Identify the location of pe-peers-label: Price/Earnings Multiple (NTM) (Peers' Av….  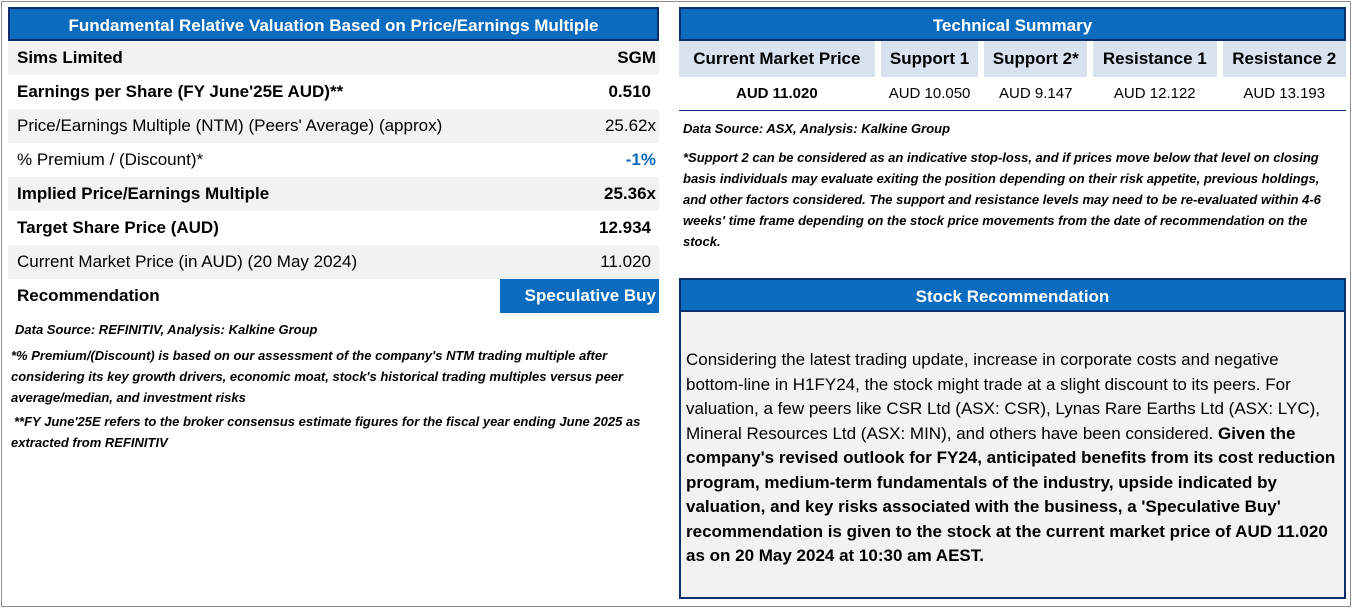
(254, 126).